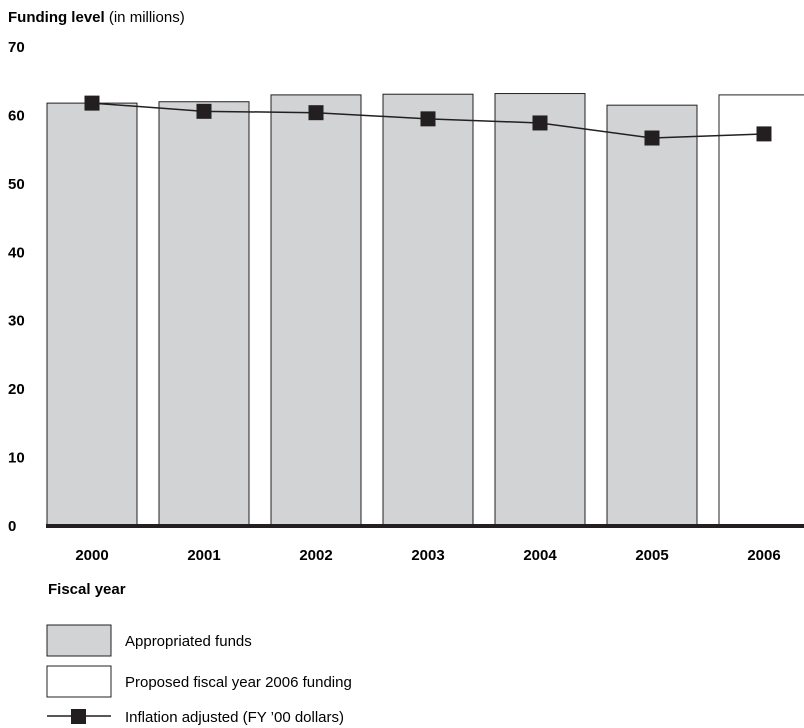 Image resolution: width=804 pixels, height=728 pixels. What do you see at coordinates (92, 103) in the screenshot?
I see `inflation-point-2000` at bounding box center [92, 103].